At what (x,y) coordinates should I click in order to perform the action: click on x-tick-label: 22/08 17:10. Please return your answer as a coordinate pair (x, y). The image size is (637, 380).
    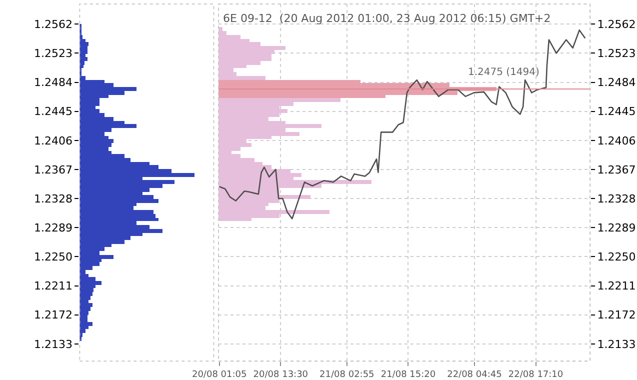
    Looking at the image, I should click on (536, 375).